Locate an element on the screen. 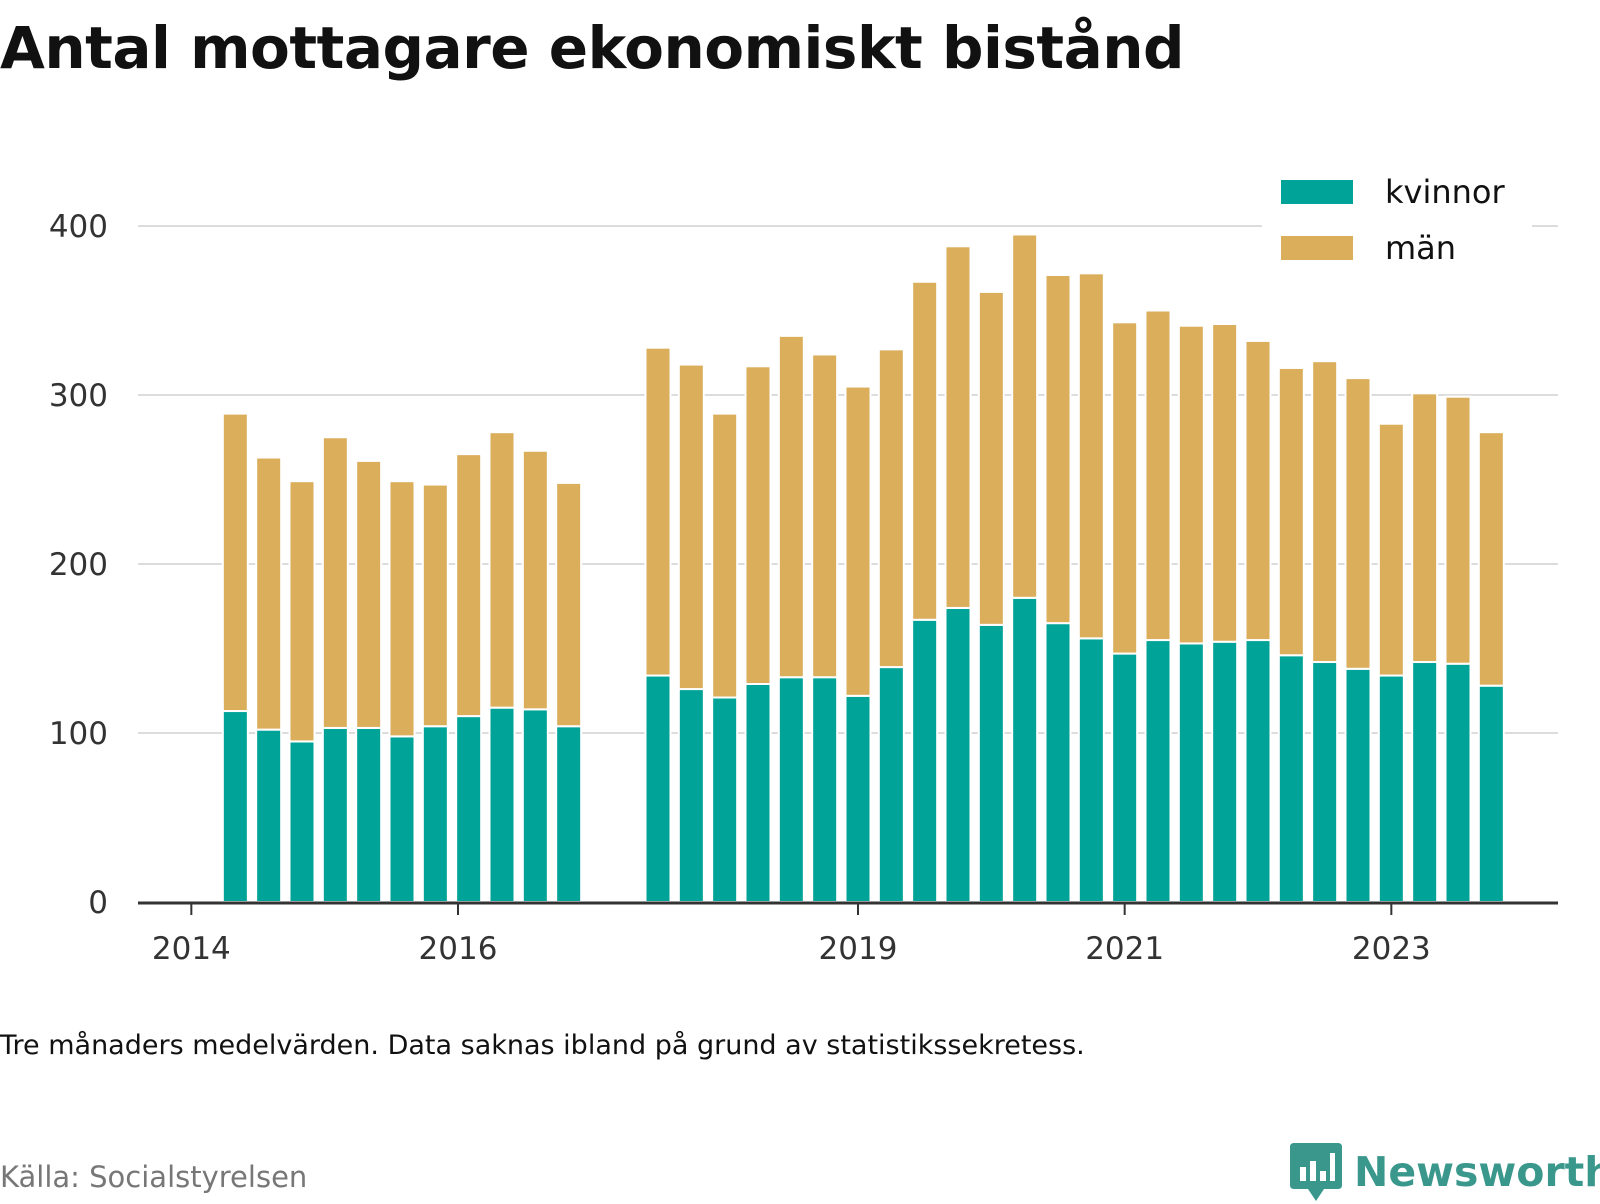 Image resolution: width=1600 pixels, height=1204 pixels. brand-logo: Newsworthy is located at coordinates (1445, 1172).